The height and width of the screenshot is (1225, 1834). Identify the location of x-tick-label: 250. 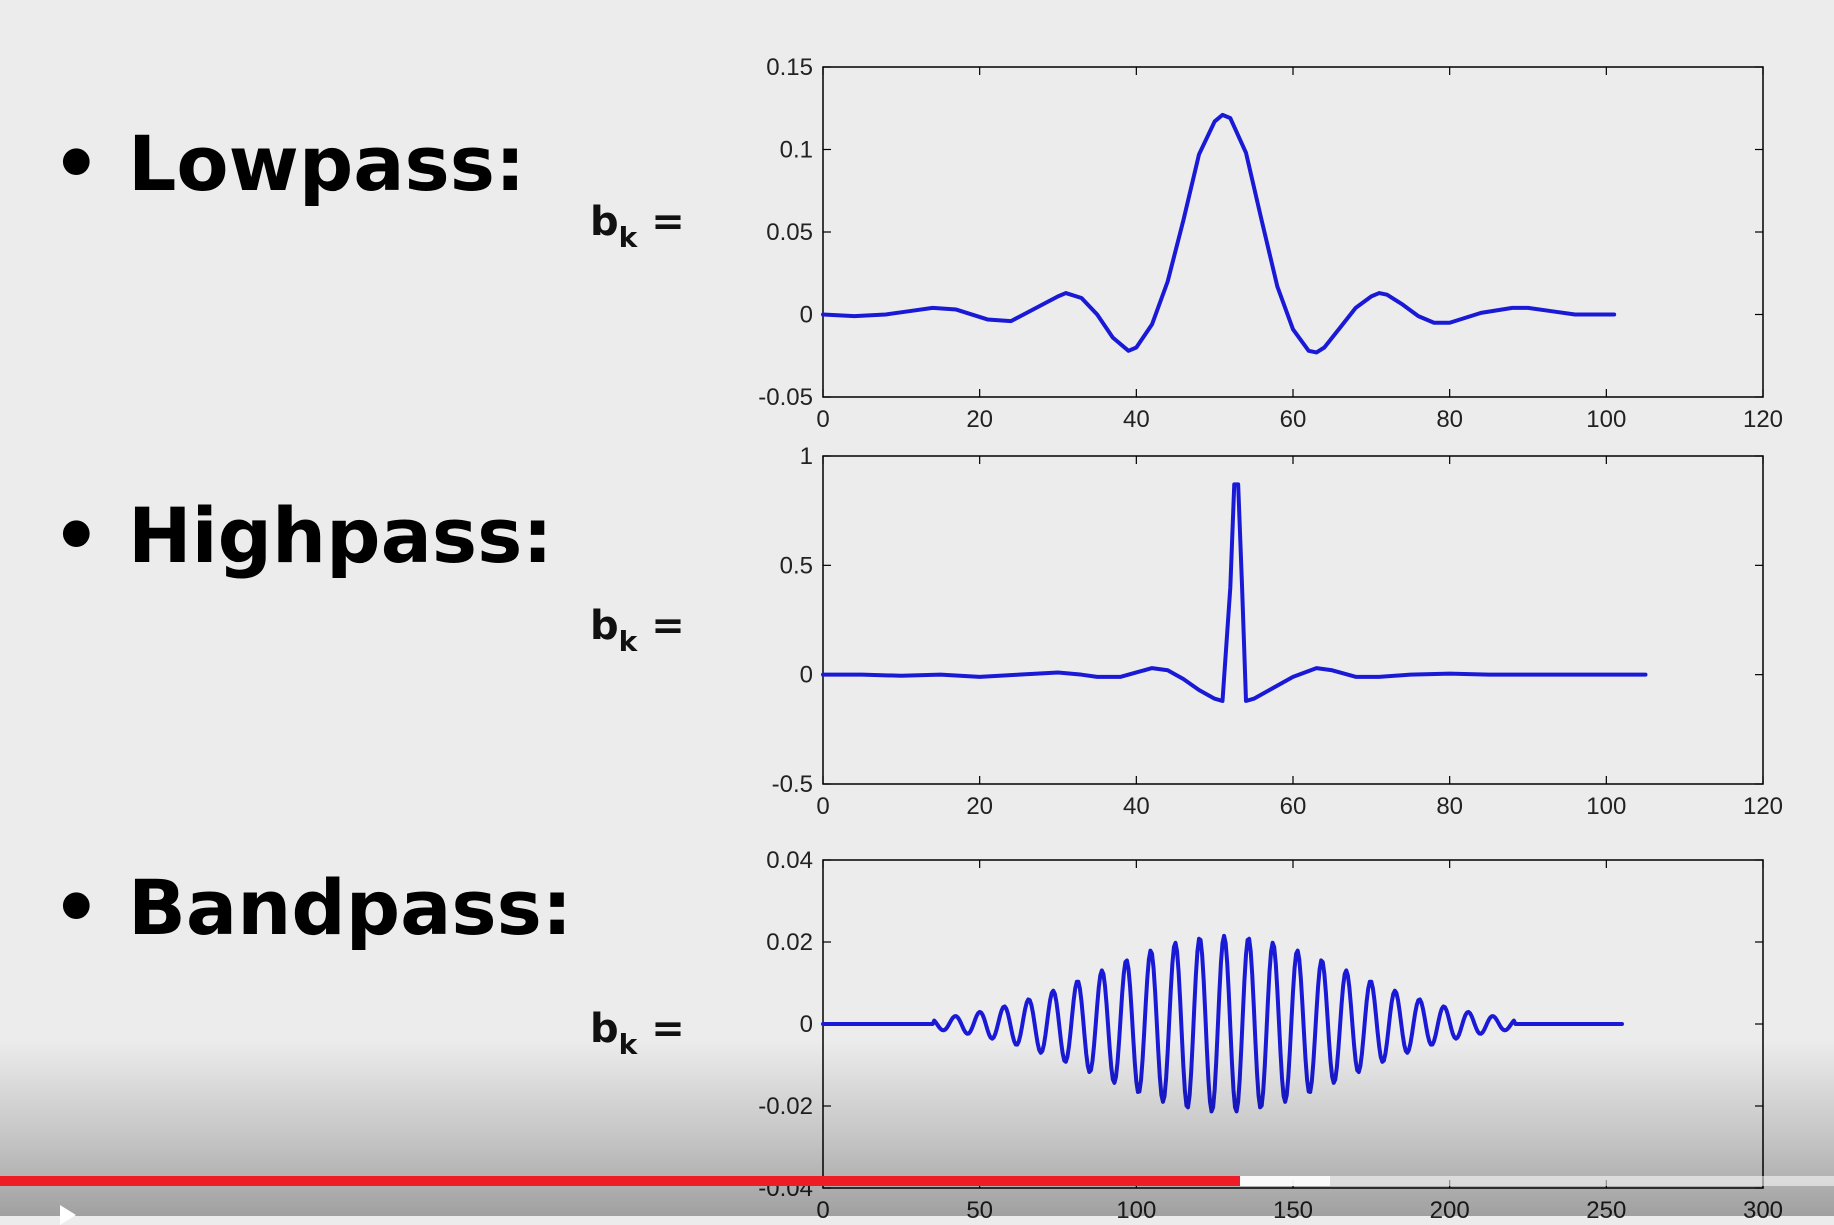
(1606, 1210).